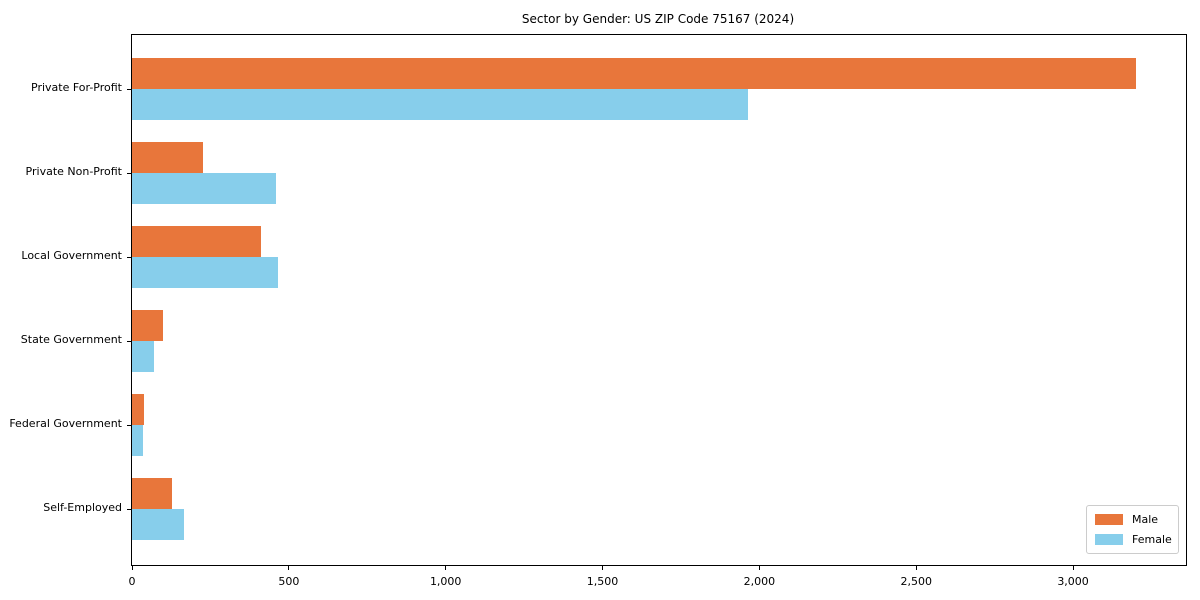 This screenshot has width=1200, height=600. I want to click on legend: Male Female, so click(1132, 529).